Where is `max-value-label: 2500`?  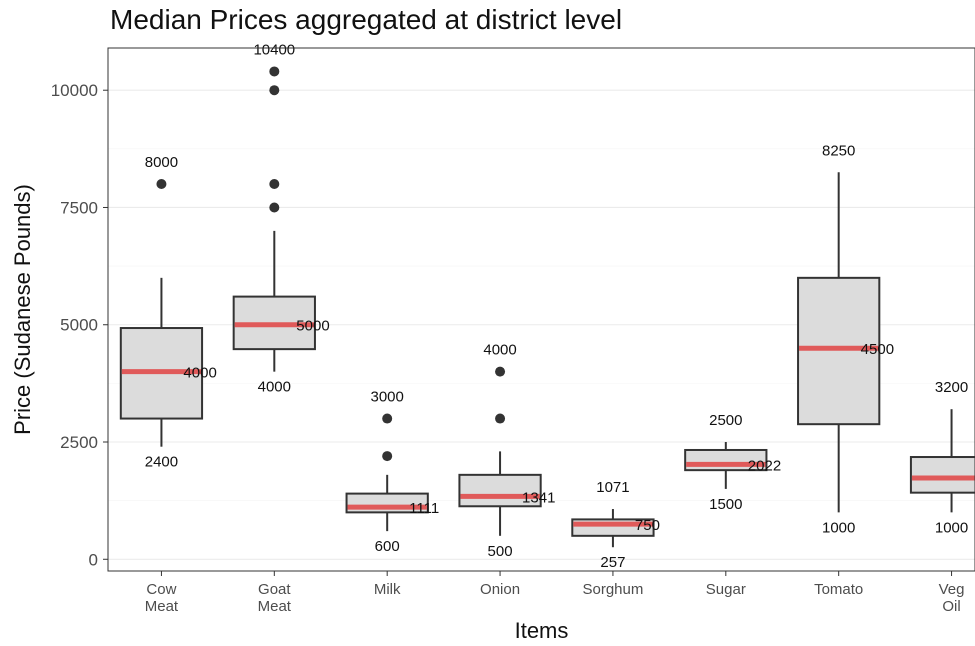 max-value-label: 2500 is located at coordinates (725, 420).